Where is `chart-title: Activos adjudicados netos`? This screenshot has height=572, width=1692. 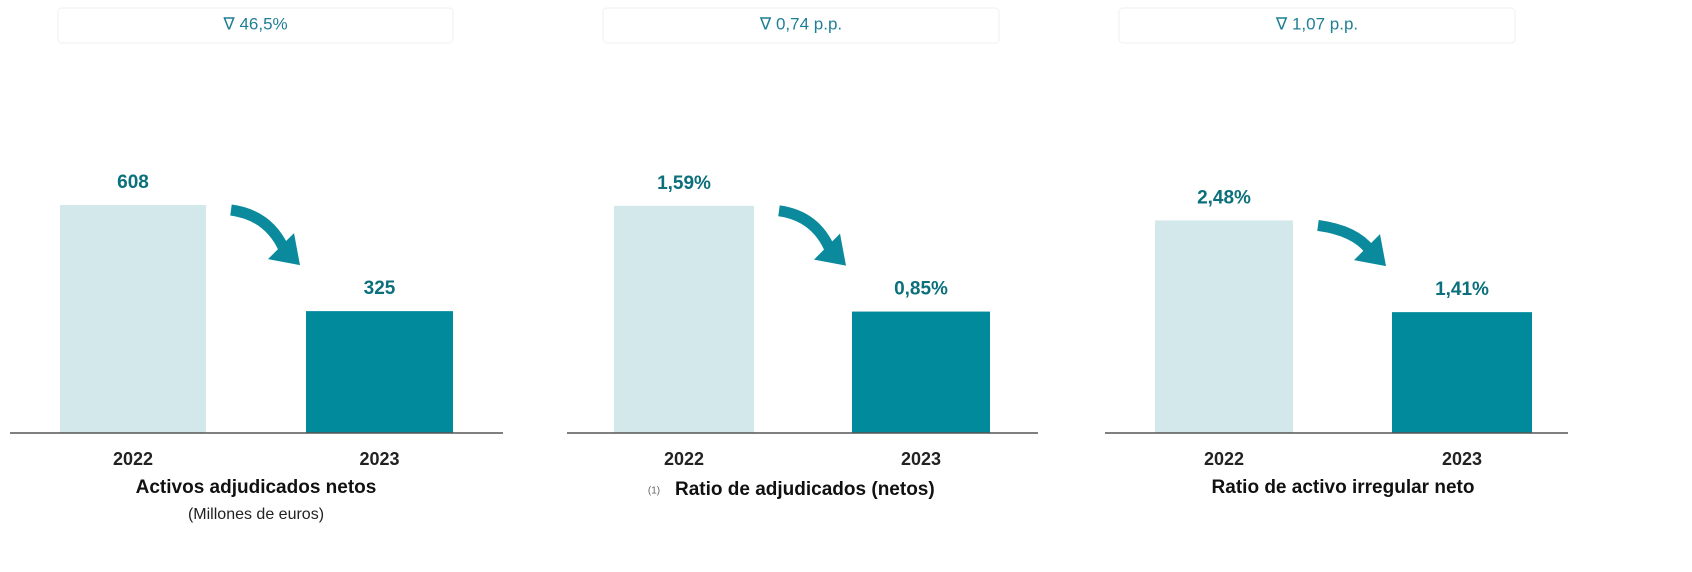 chart-title: Activos adjudicados netos is located at coordinates (256, 487).